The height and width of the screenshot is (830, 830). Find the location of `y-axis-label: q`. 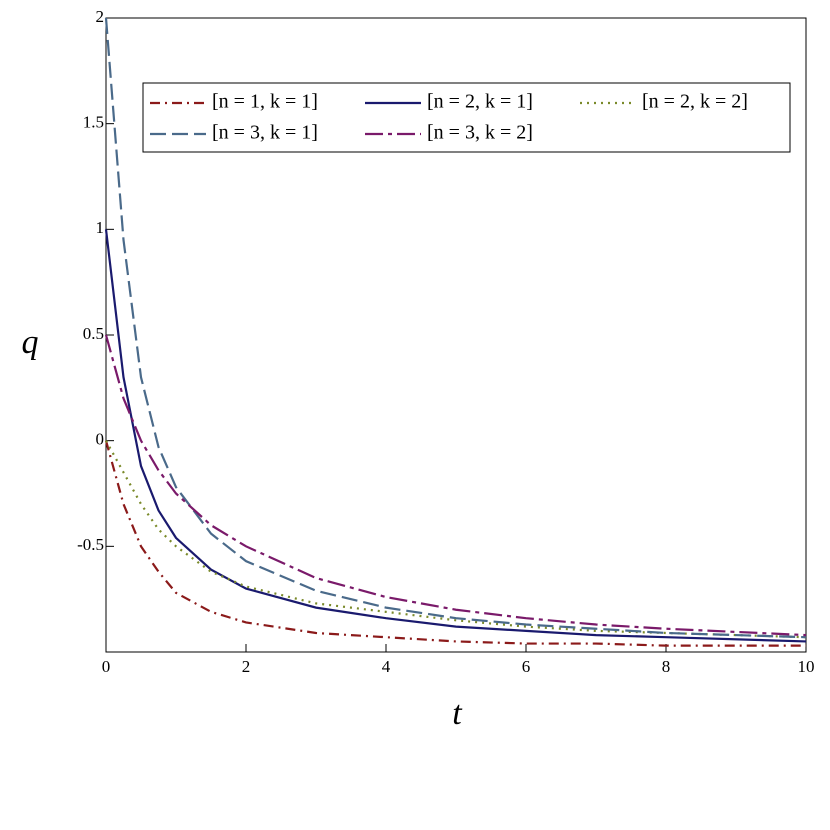

y-axis-label: q is located at coordinates (30, 342).